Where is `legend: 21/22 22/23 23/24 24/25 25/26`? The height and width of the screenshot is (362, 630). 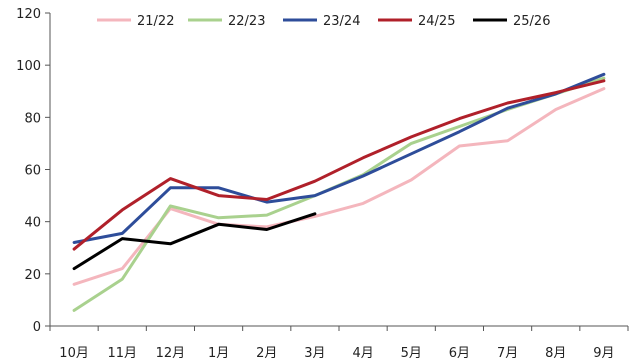
legend: 21/22 22/23 23/24 24/25 25/26 is located at coordinates (323, 21).